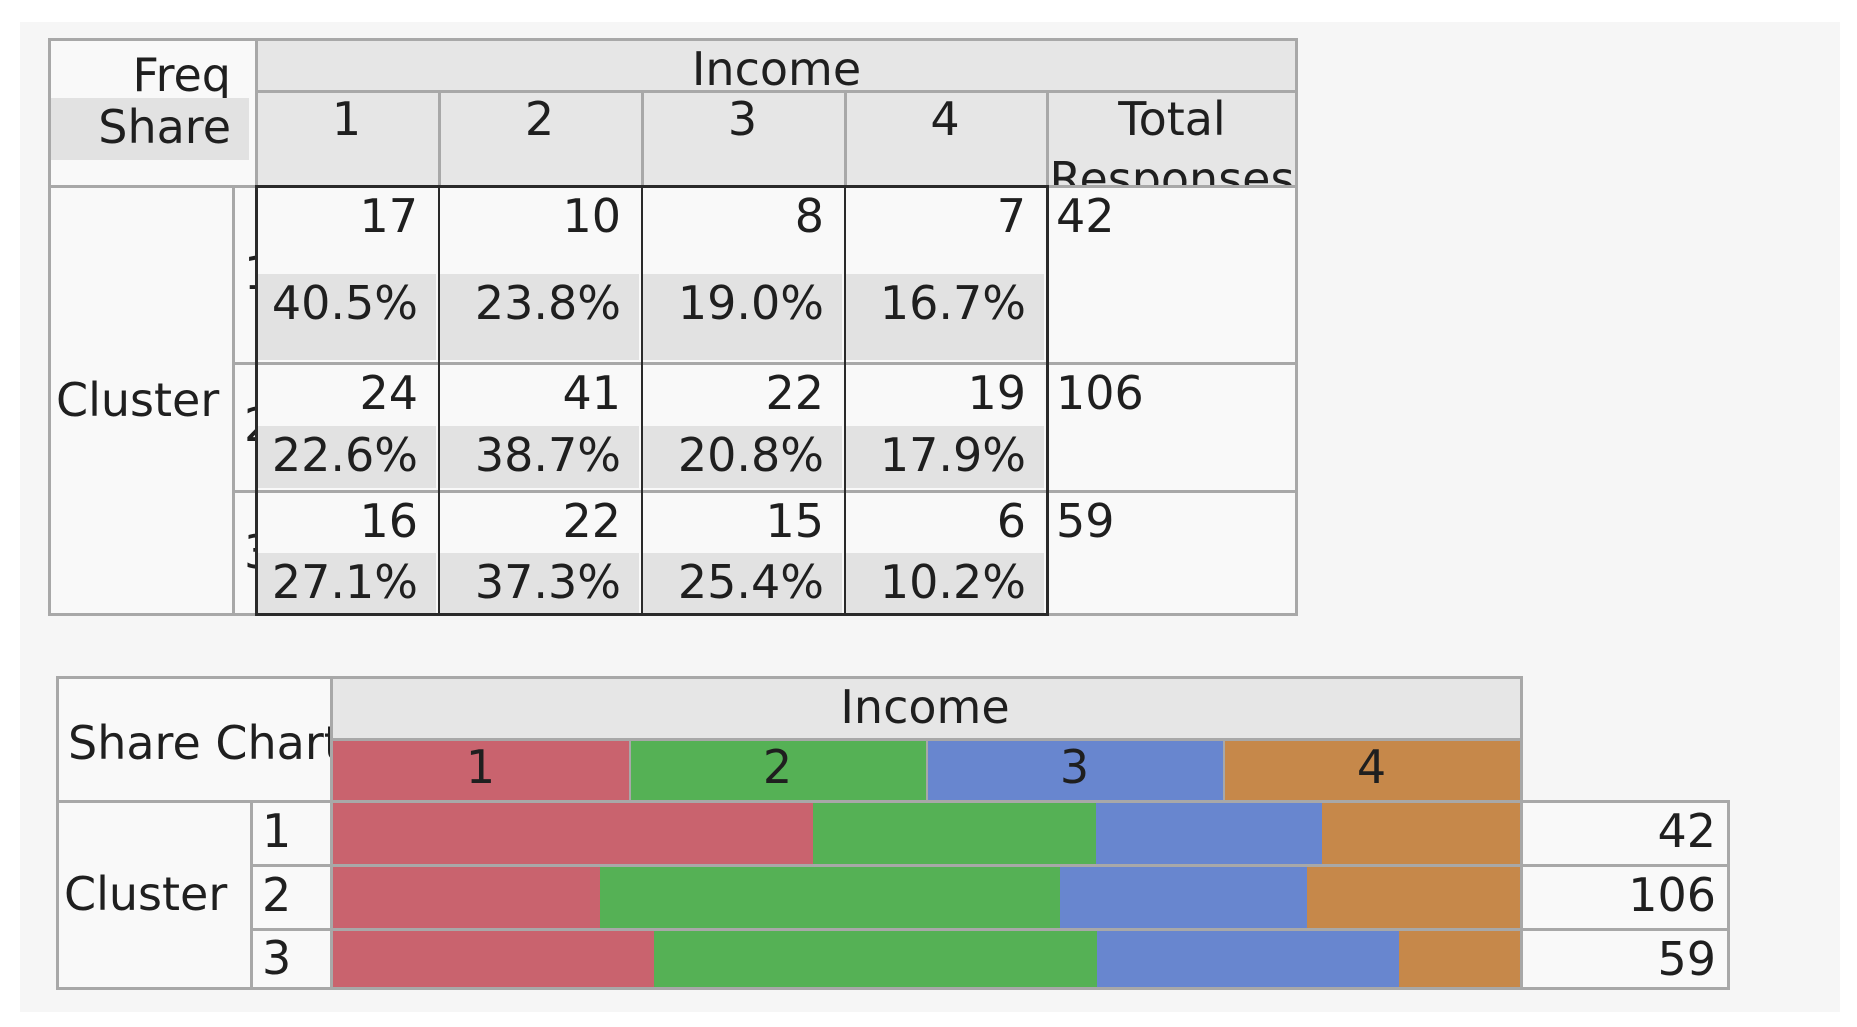 The image size is (1857, 1027). What do you see at coordinates (252, 426) in the screenshot?
I see `cluster-row-label-2: 2` at bounding box center [252, 426].